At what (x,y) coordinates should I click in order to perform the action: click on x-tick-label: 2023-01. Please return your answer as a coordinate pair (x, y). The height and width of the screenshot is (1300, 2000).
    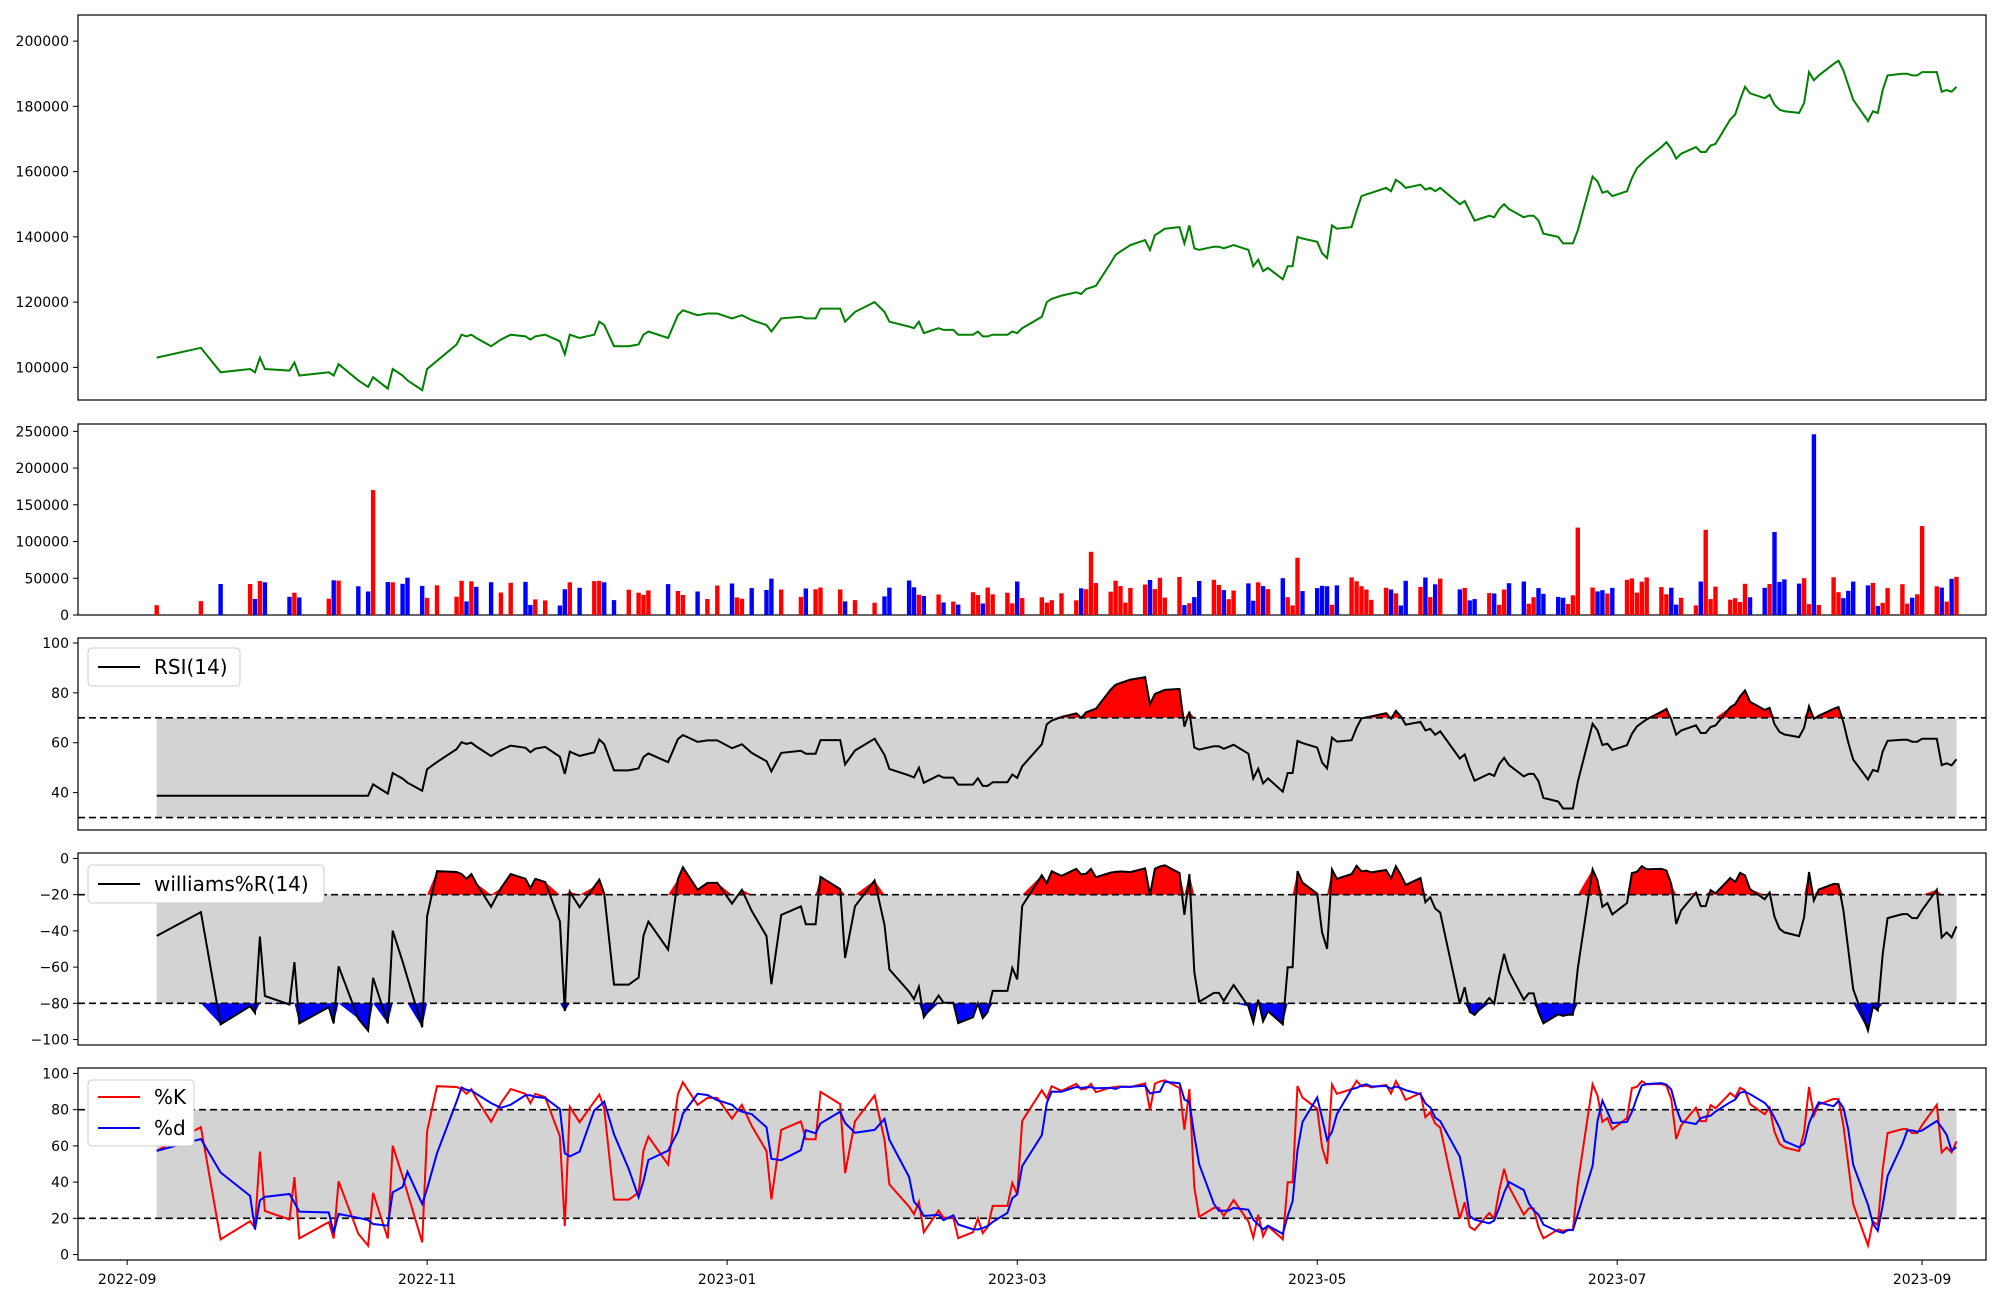
    Looking at the image, I should click on (727, 1280).